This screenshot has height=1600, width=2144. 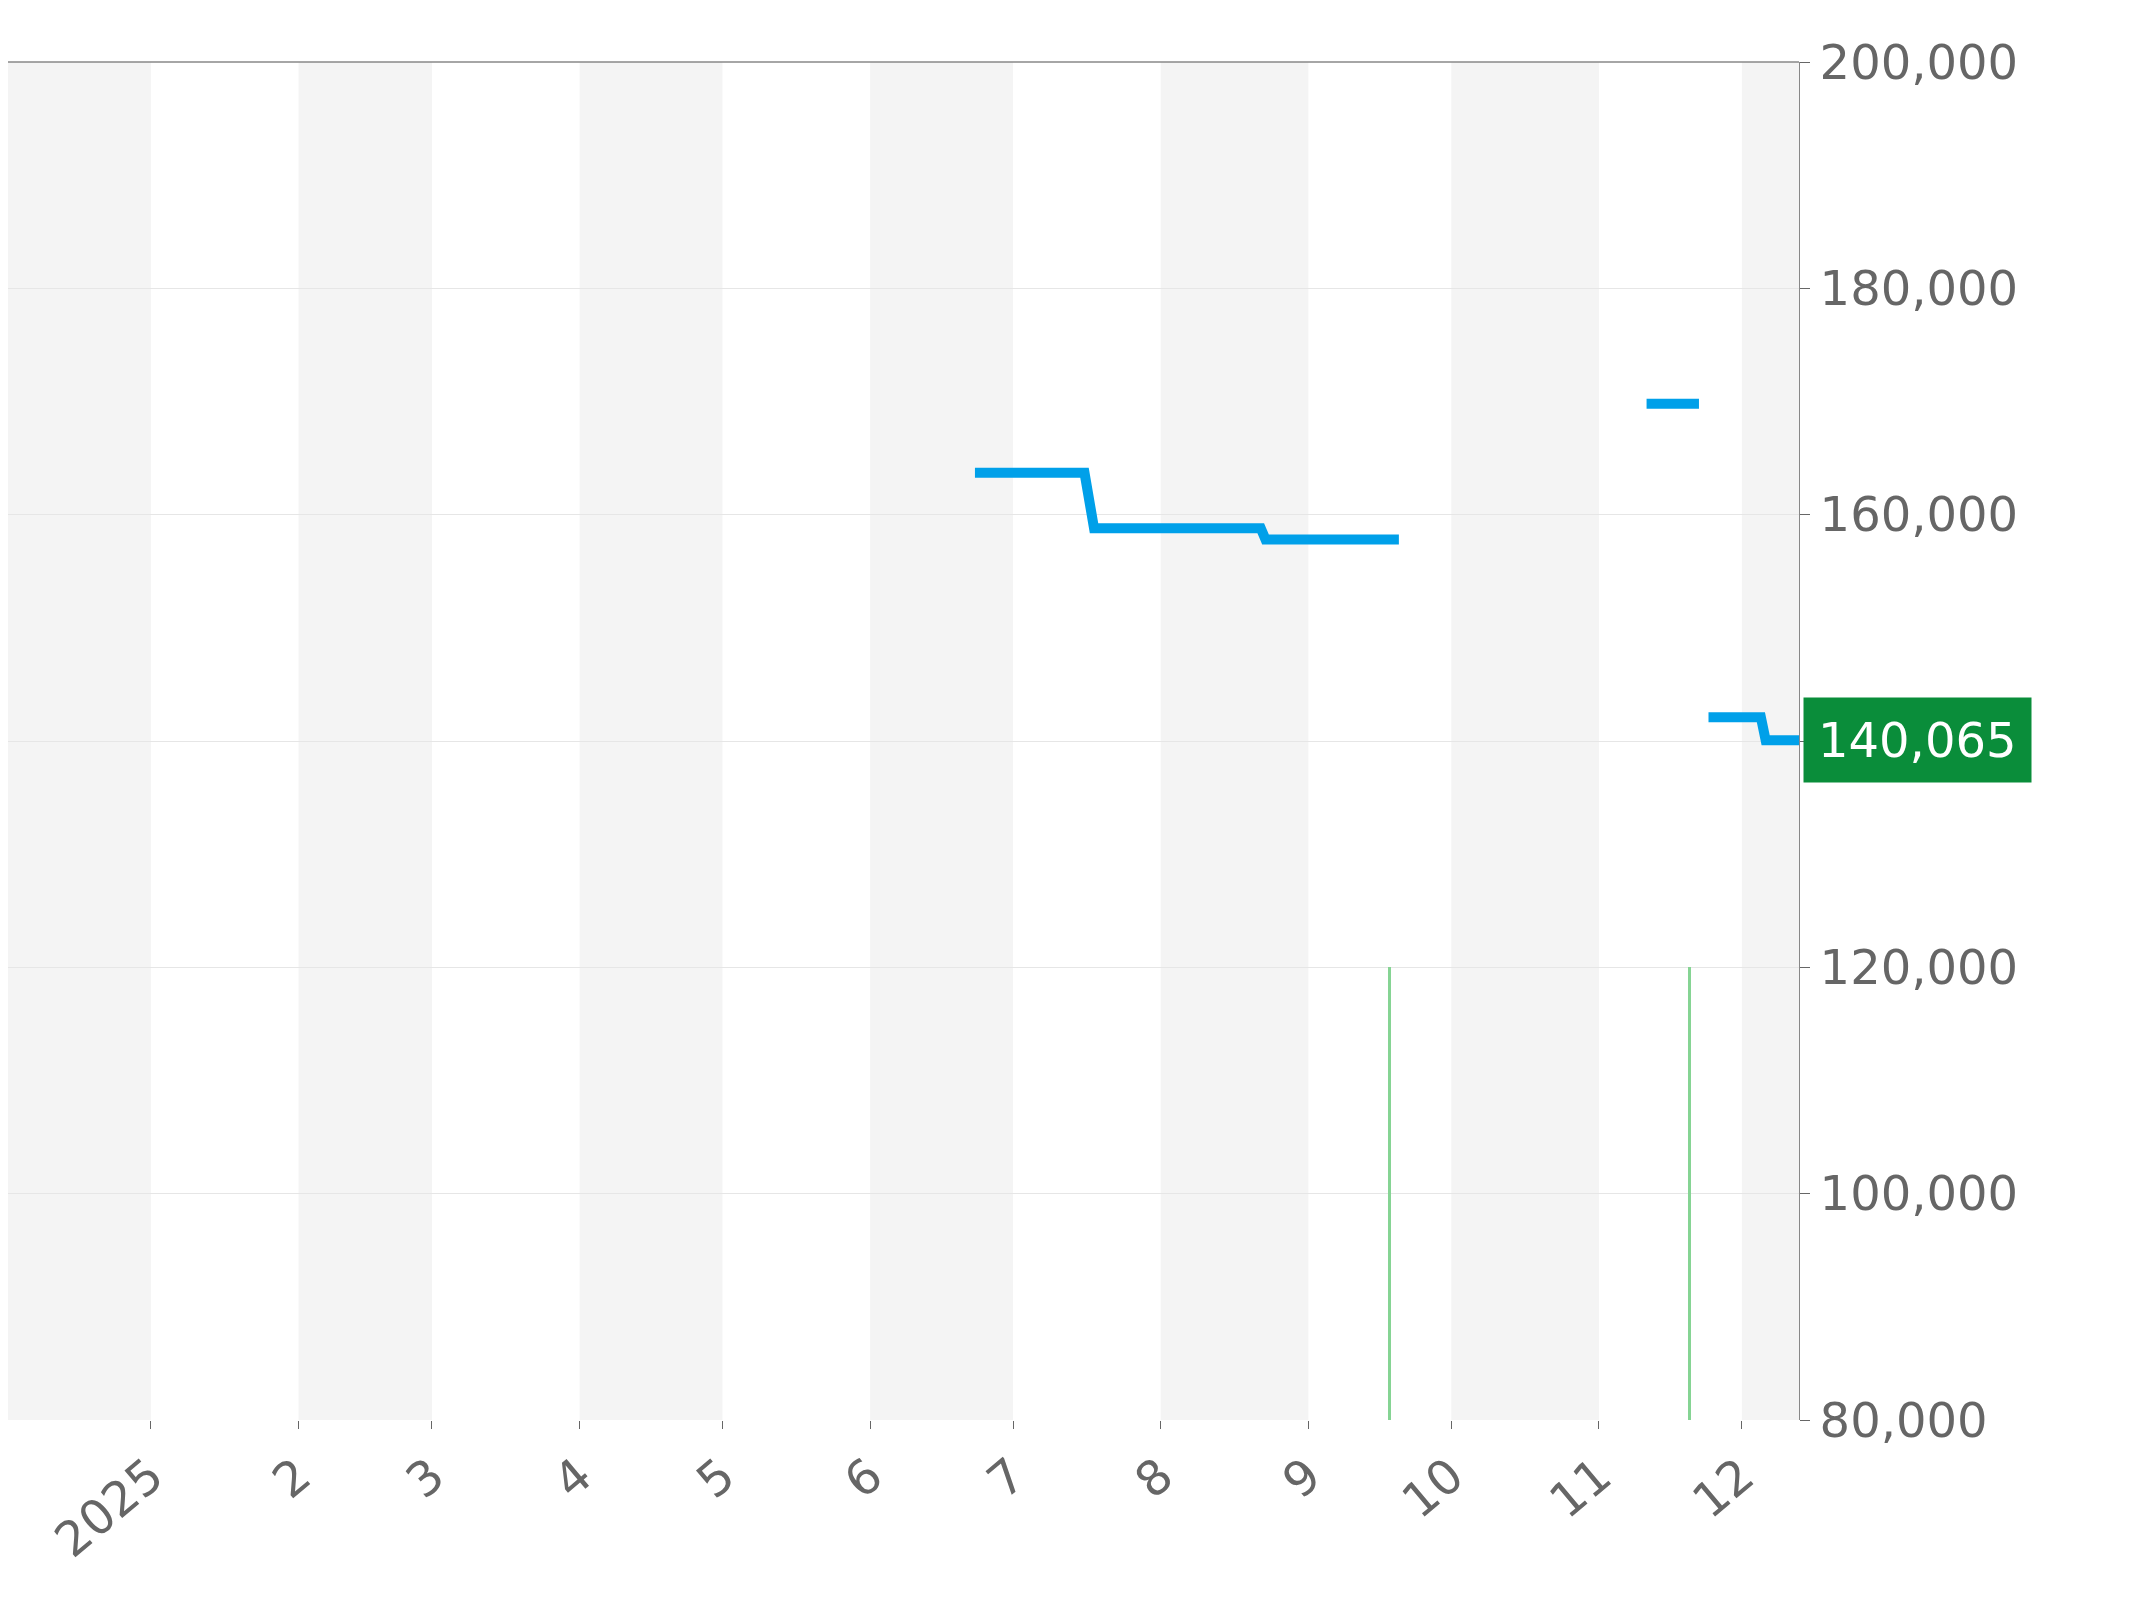 What do you see at coordinates (1917, 740) in the screenshot?
I see `annotation: 140,065` at bounding box center [1917, 740].